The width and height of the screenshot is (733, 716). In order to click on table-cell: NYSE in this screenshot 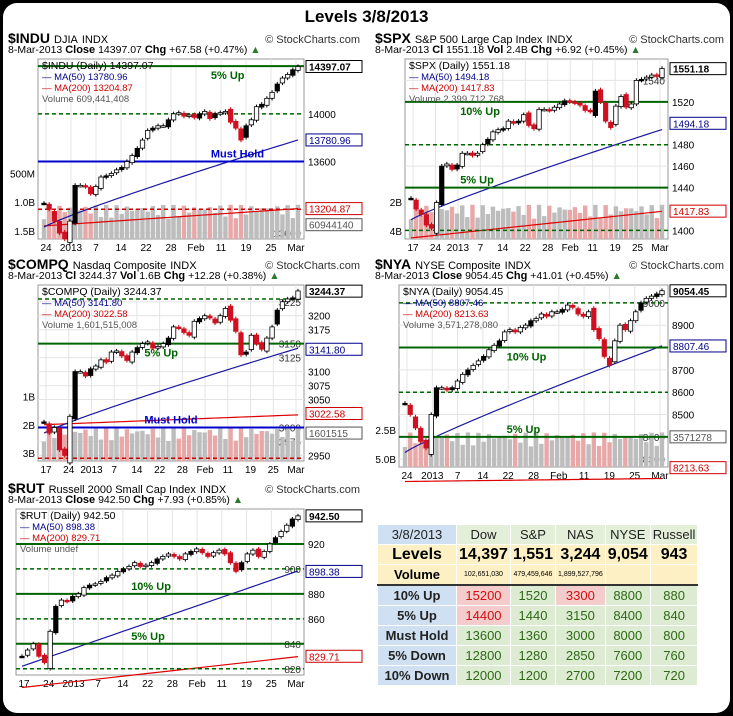, I will do `click(627, 534)`.